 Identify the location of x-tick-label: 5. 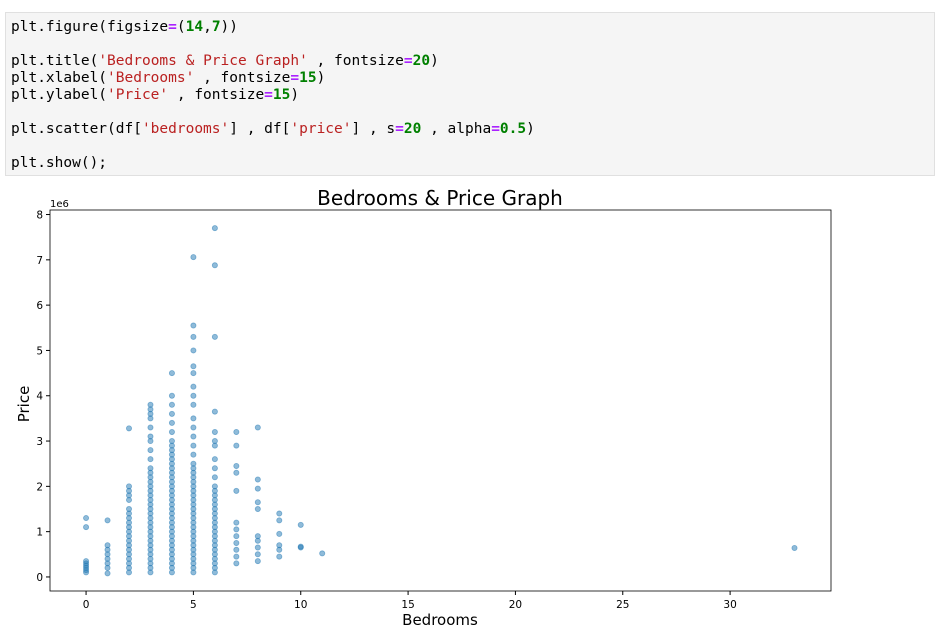
(193, 605).